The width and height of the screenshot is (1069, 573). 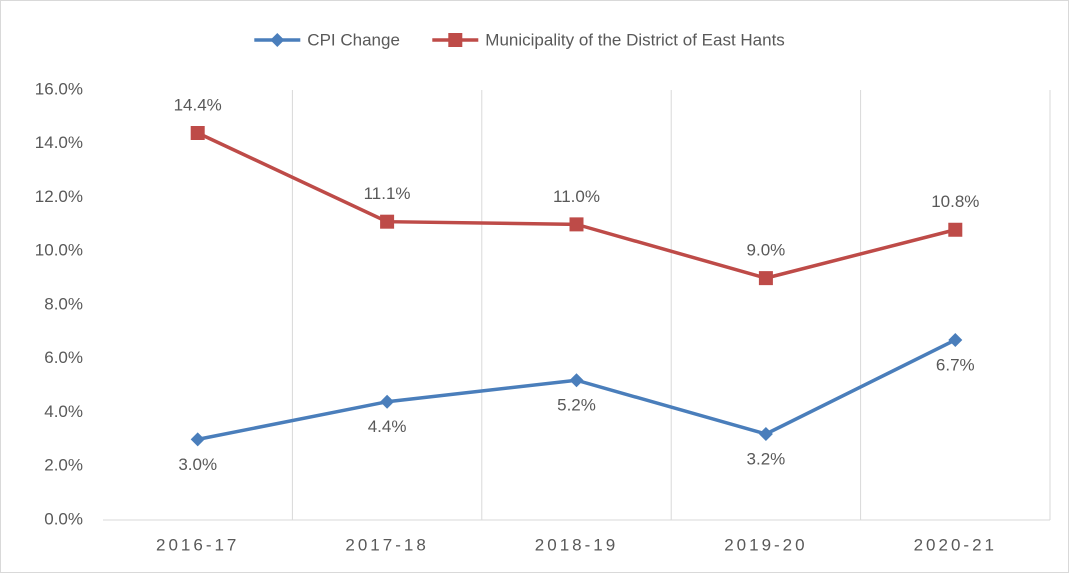 What do you see at coordinates (955, 544) in the screenshot?
I see `x-tick-label: 2020-21` at bounding box center [955, 544].